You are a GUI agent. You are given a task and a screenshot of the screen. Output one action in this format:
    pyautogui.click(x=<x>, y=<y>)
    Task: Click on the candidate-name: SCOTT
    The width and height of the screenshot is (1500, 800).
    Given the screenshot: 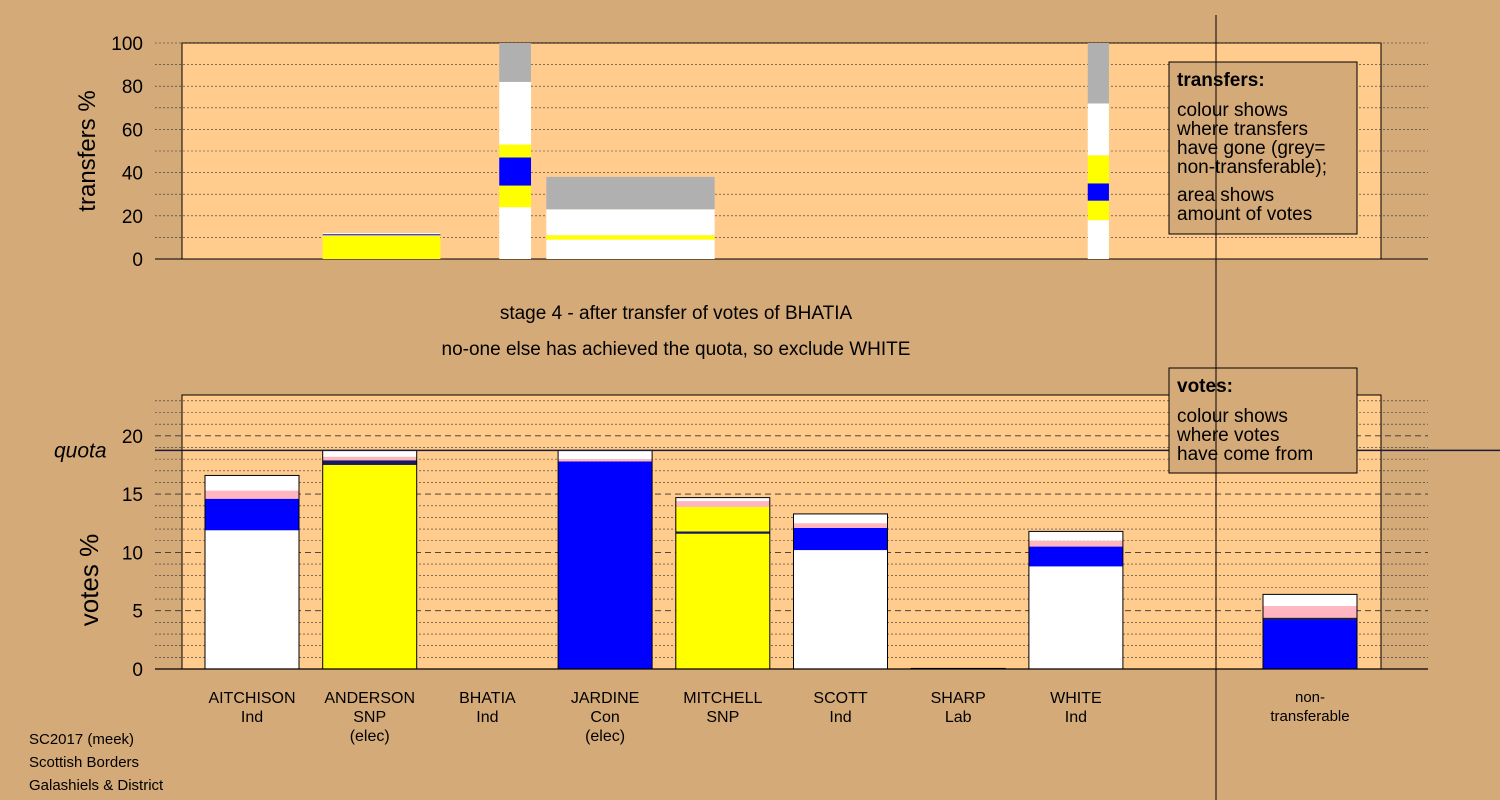 What is the action you would take?
    pyautogui.click(x=840, y=698)
    